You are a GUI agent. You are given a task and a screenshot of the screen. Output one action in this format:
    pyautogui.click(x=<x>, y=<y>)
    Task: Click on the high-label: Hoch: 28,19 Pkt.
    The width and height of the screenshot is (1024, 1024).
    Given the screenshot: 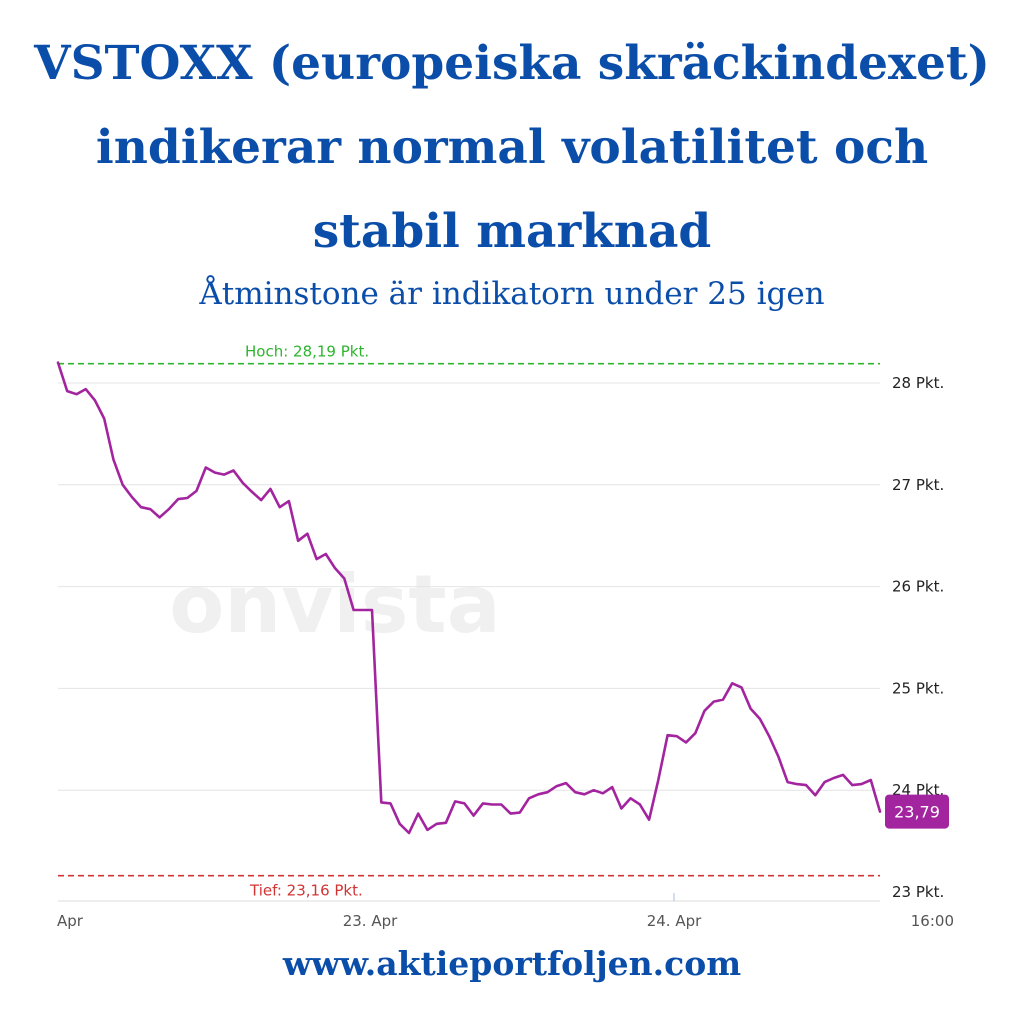 What is the action you would take?
    pyautogui.click(x=307, y=352)
    